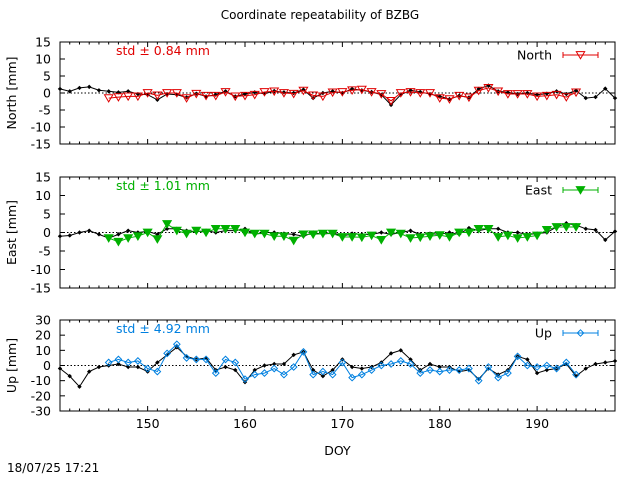 This screenshot has height=480, width=640. I want to click on north-legend-marker, so click(580, 55).